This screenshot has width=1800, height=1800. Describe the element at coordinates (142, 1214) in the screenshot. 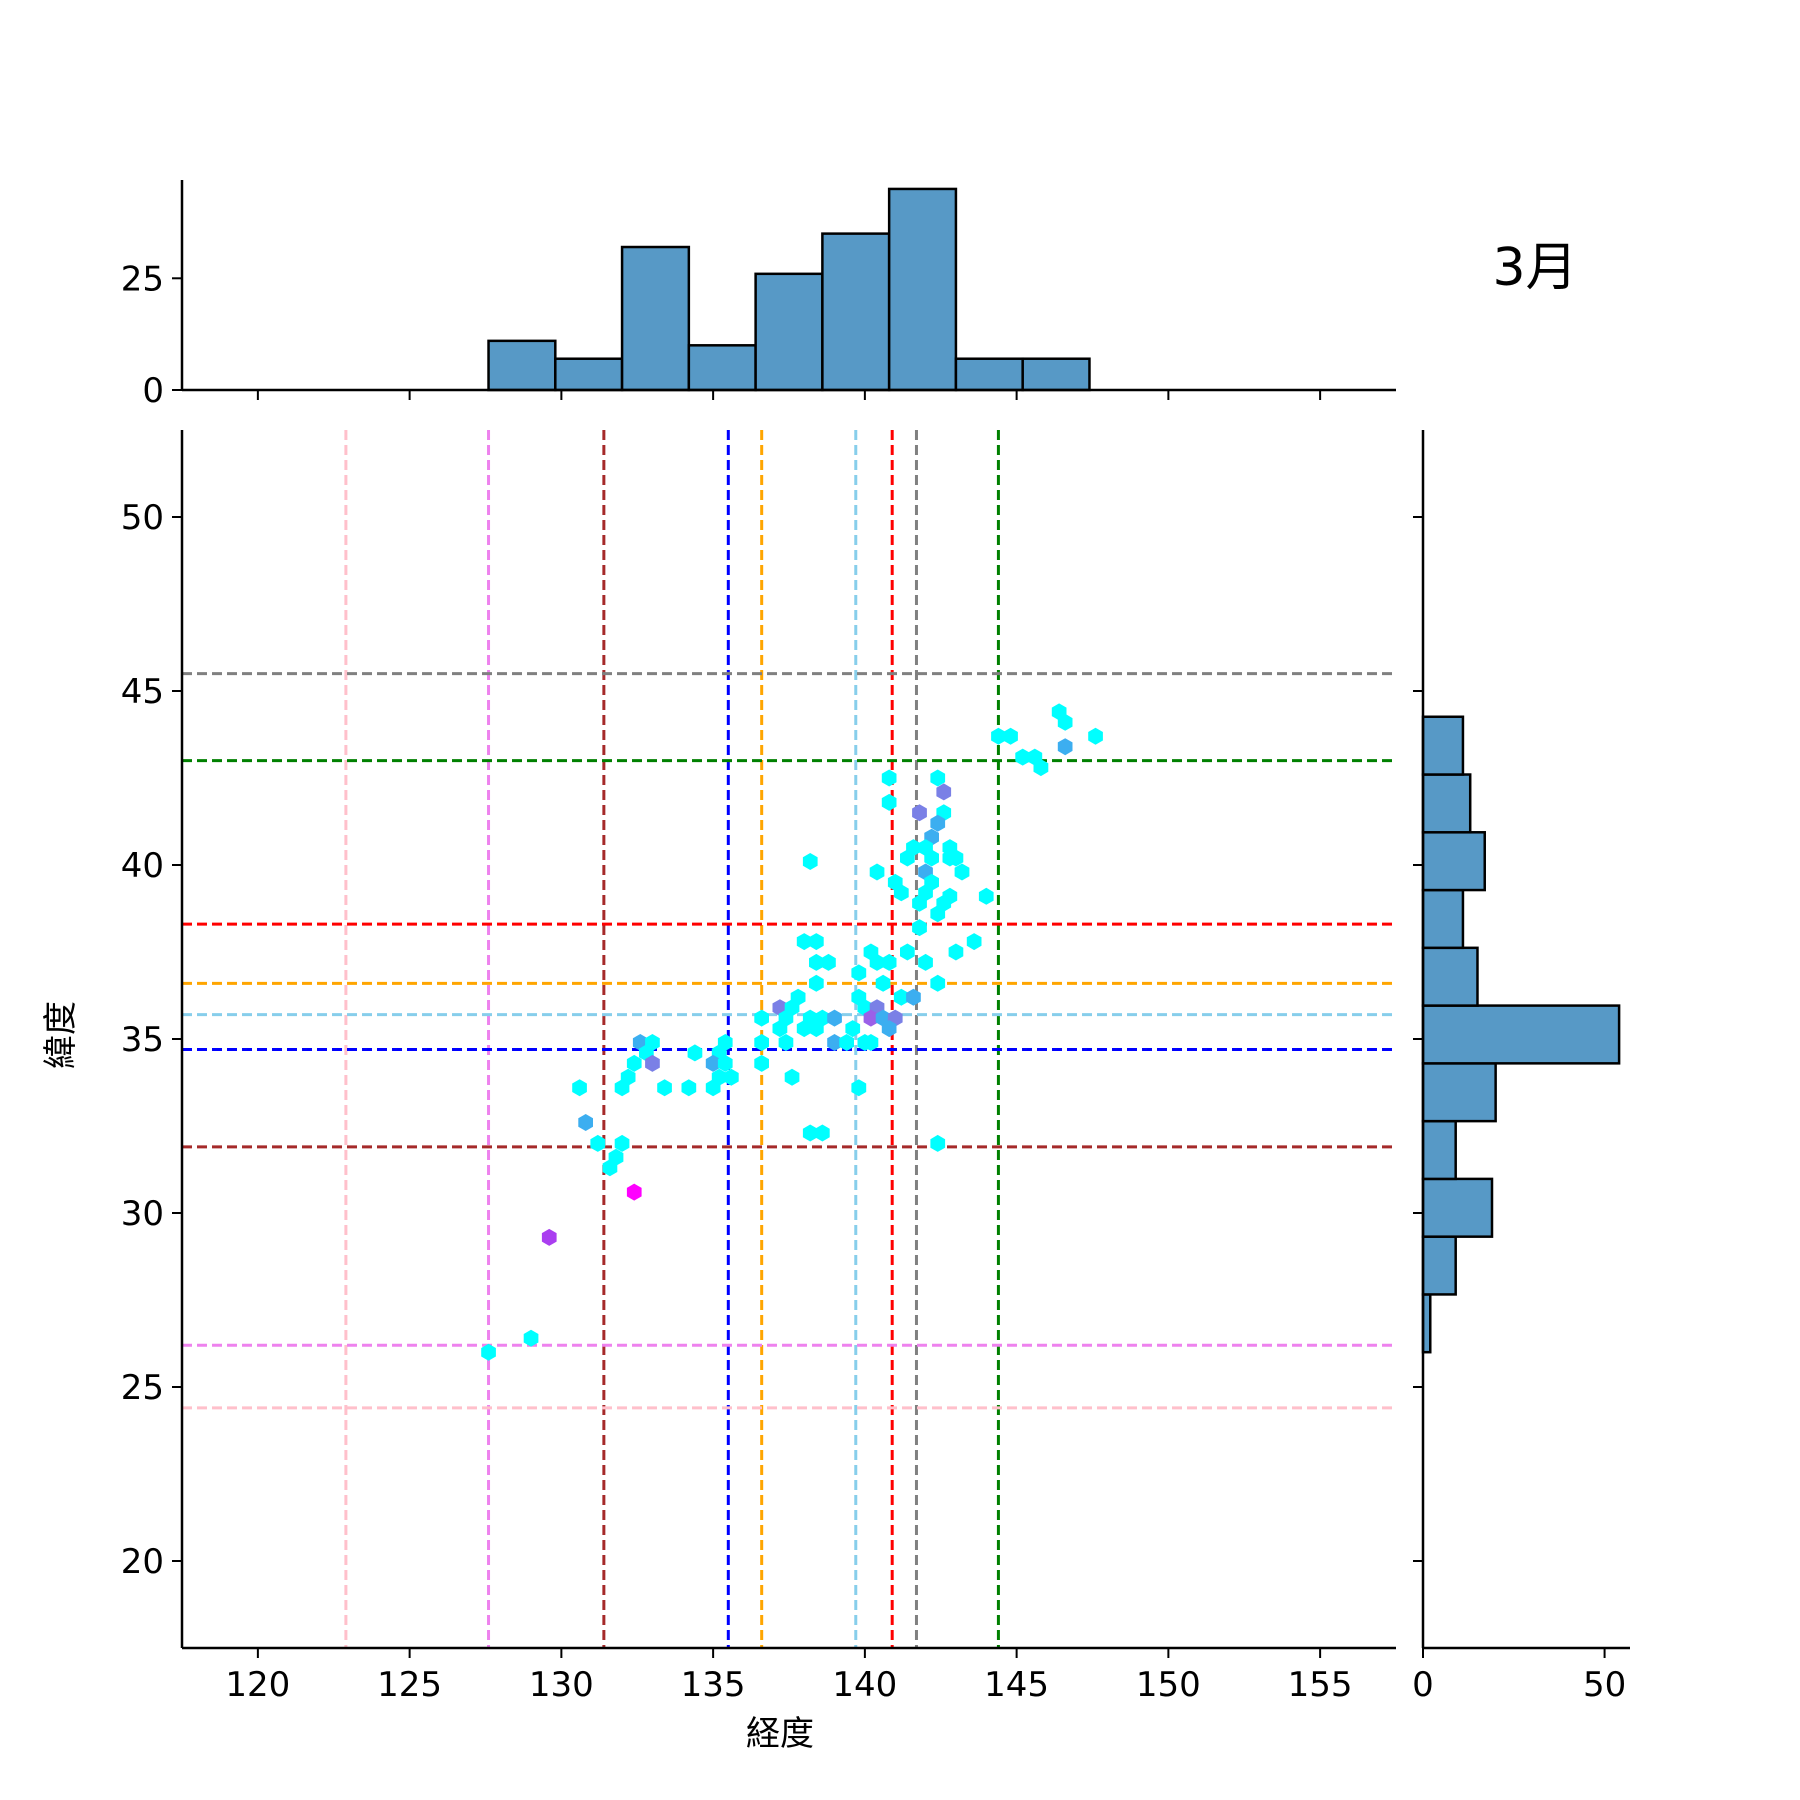

I see `y-tick-label: 30` at that location.